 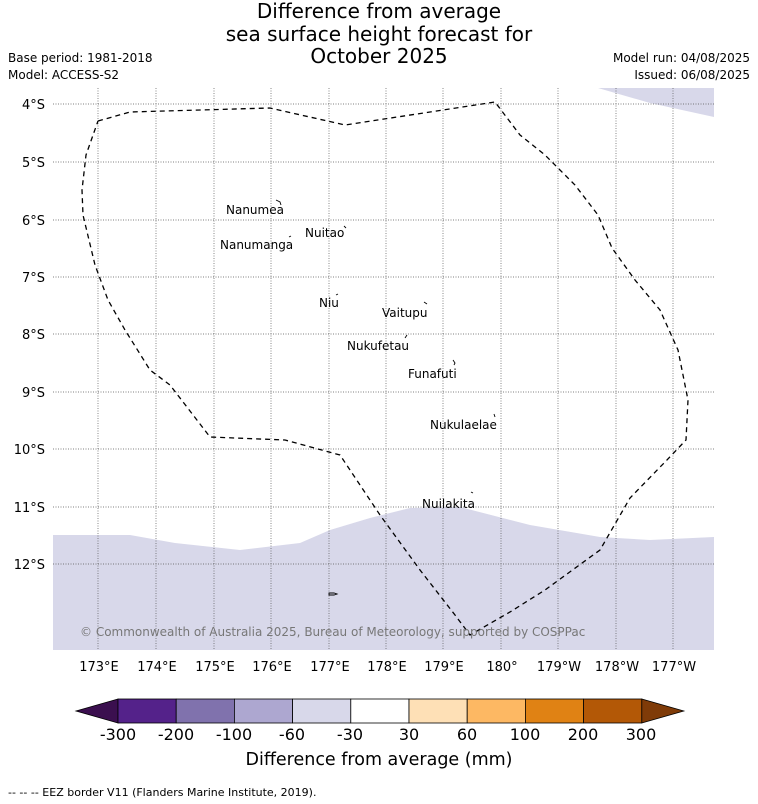 What do you see at coordinates (255, 210) in the screenshot?
I see `place-label-nanumea: Nanumea` at bounding box center [255, 210].